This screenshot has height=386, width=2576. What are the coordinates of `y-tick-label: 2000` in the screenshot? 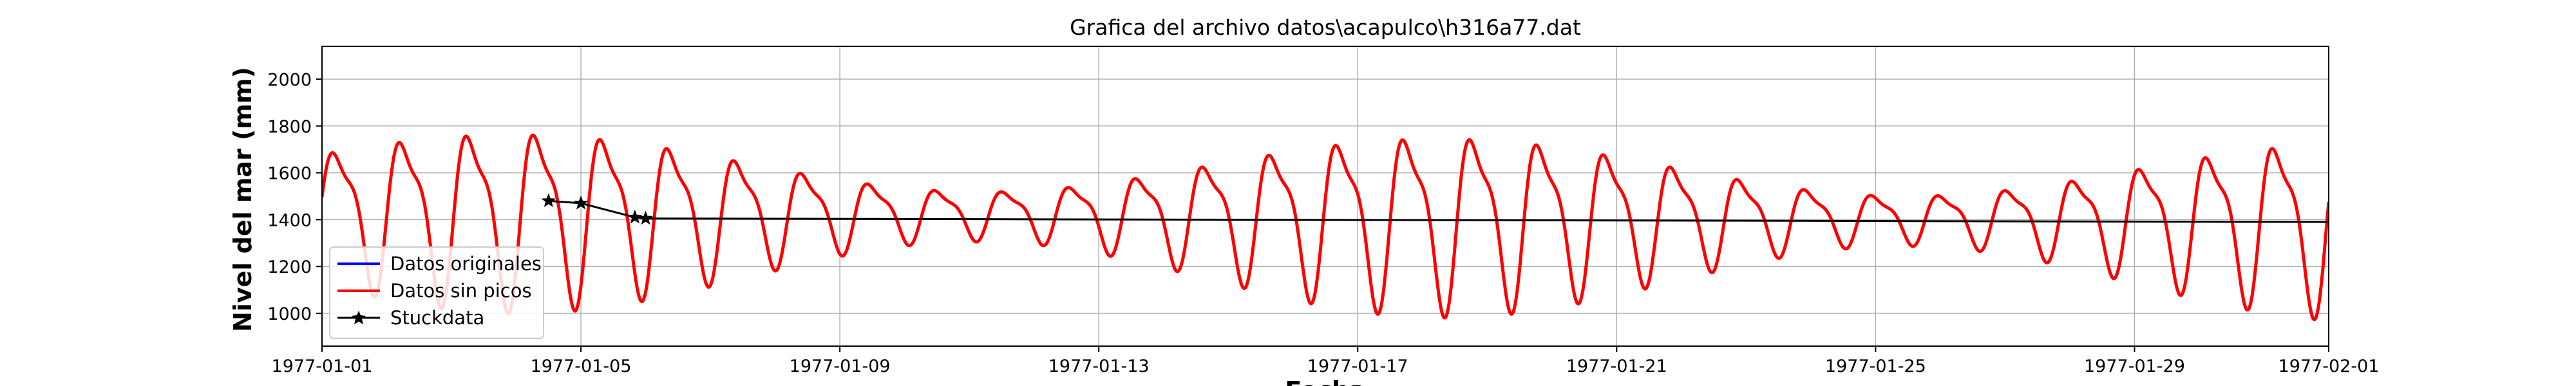 It's located at (289, 80).